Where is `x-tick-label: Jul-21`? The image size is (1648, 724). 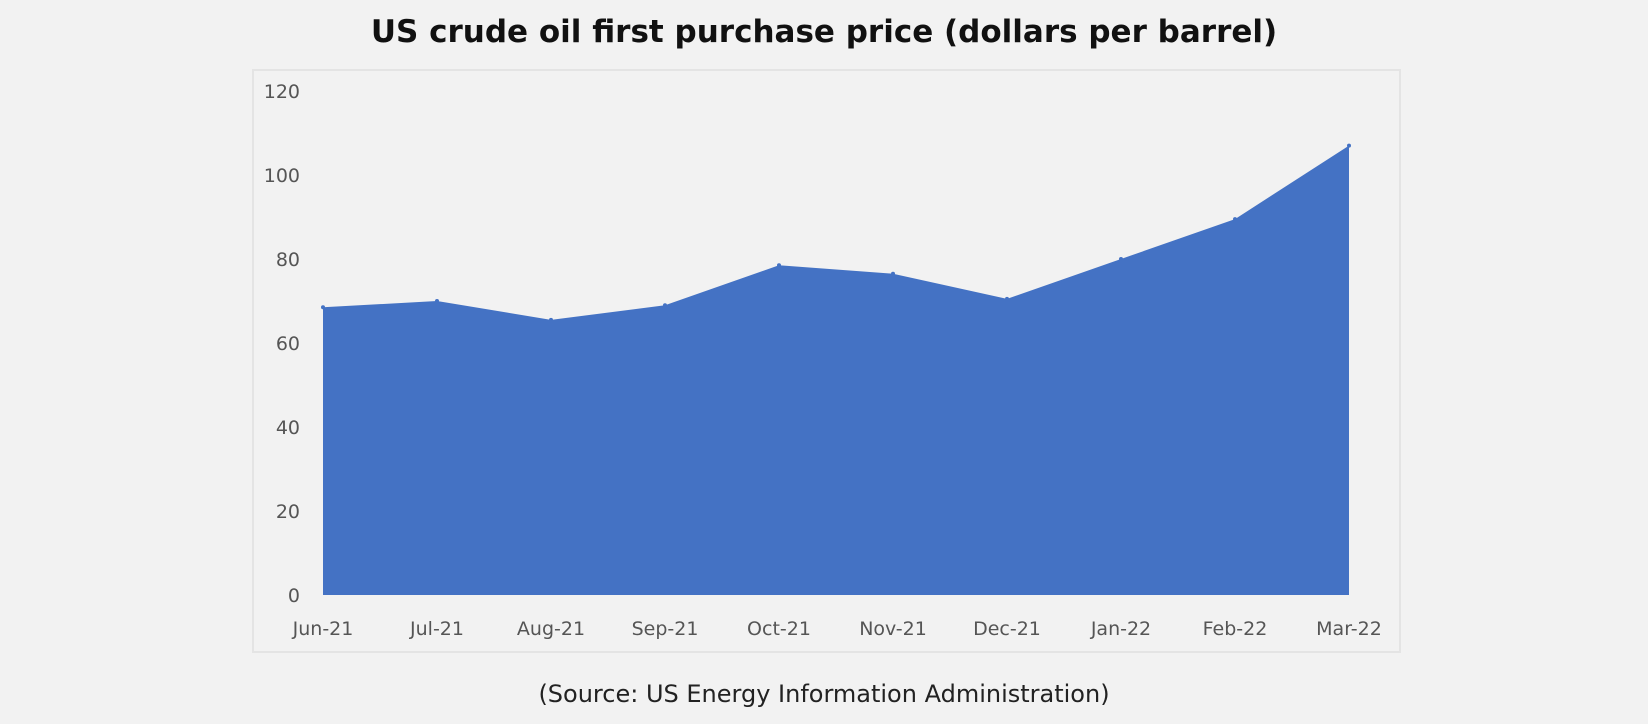 x-tick-label: Jul-21 is located at coordinates (436, 629).